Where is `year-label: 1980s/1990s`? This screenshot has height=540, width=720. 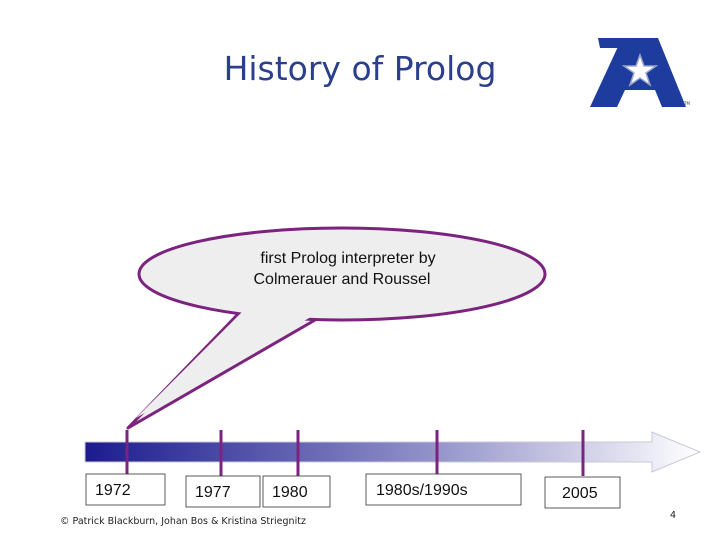 year-label: 1980s/1990s is located at coordinates (422, 490).